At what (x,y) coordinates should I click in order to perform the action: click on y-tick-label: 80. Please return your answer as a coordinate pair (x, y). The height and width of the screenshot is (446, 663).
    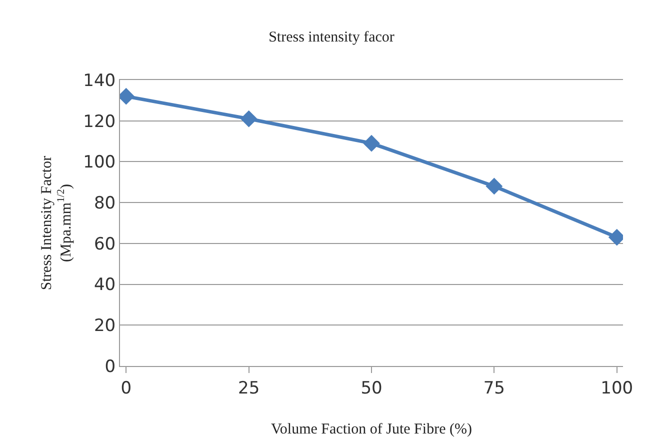
    Looking at the image, I should click on (105, 204).